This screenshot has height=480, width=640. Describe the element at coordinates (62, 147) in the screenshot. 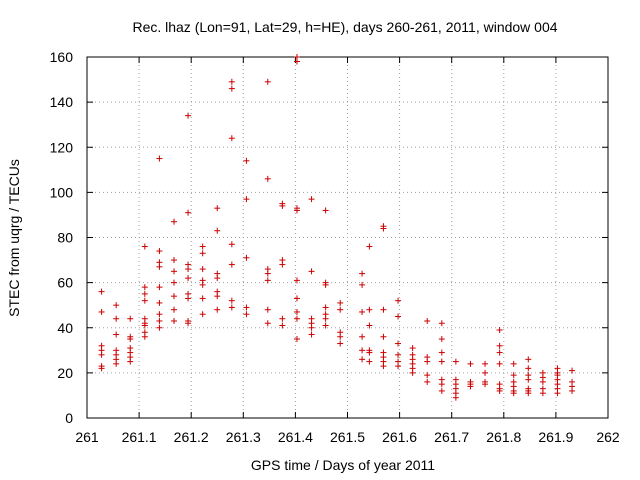

I see `y-tick-label: 120` at that location.